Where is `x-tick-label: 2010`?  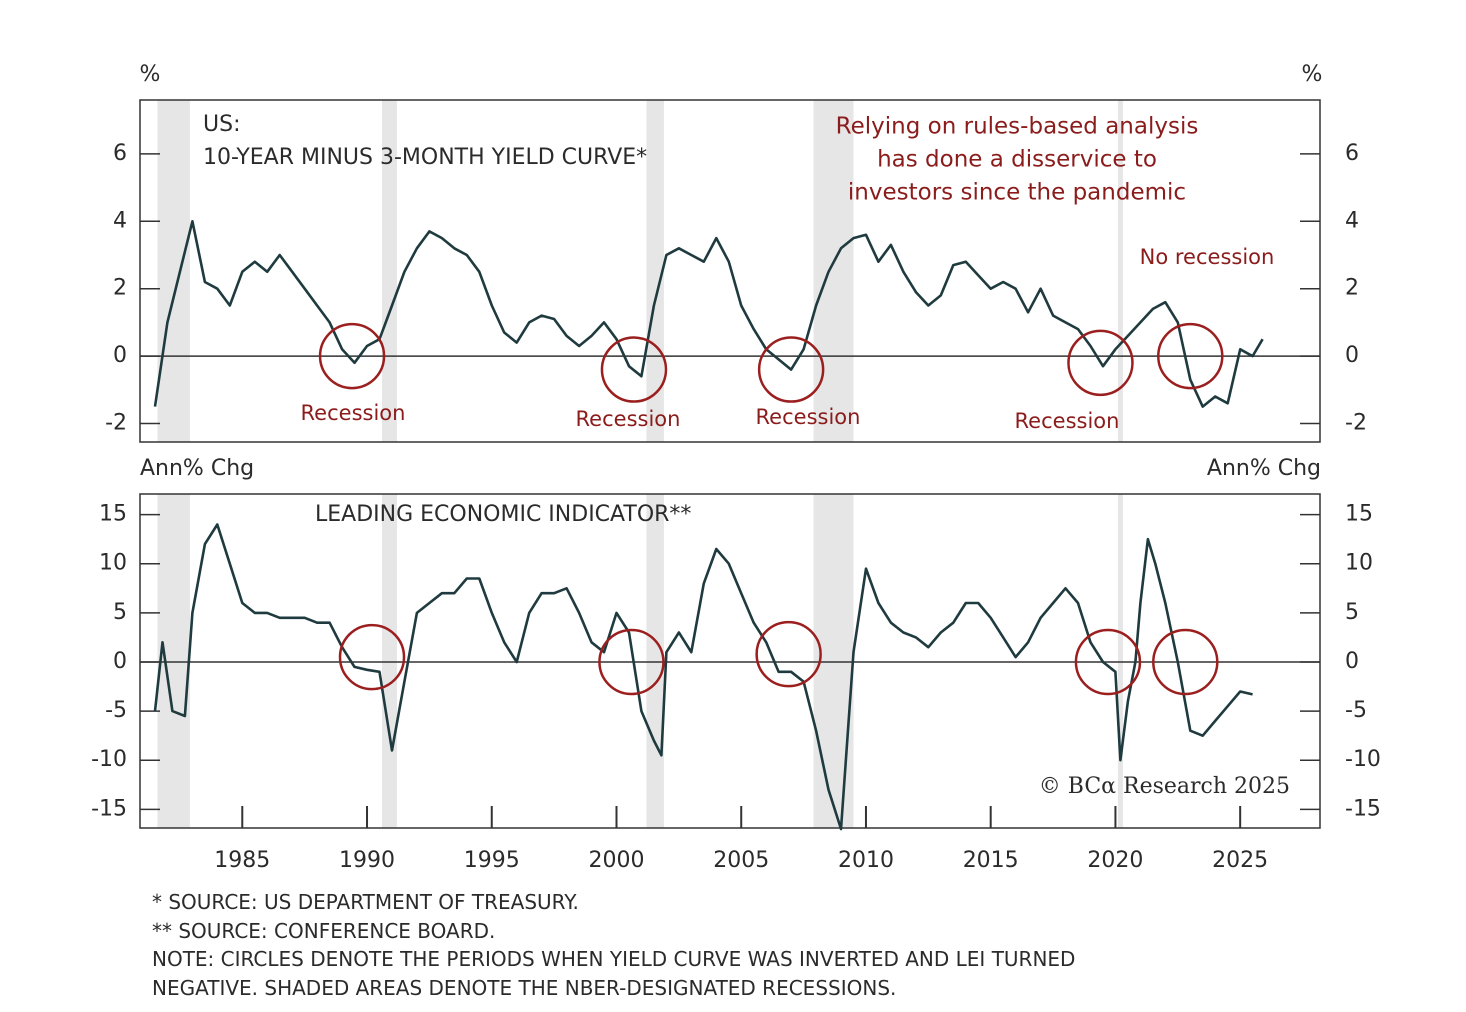
x-tick-label: 2010 is located at coordinates (866, 860).